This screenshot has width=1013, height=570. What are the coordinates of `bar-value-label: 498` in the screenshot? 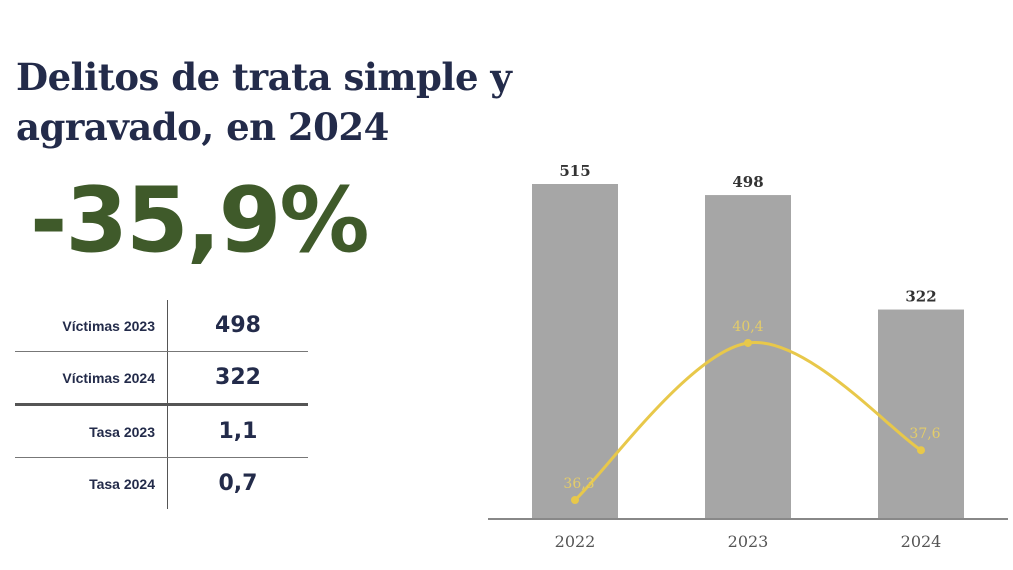 It's located at (747, 182).